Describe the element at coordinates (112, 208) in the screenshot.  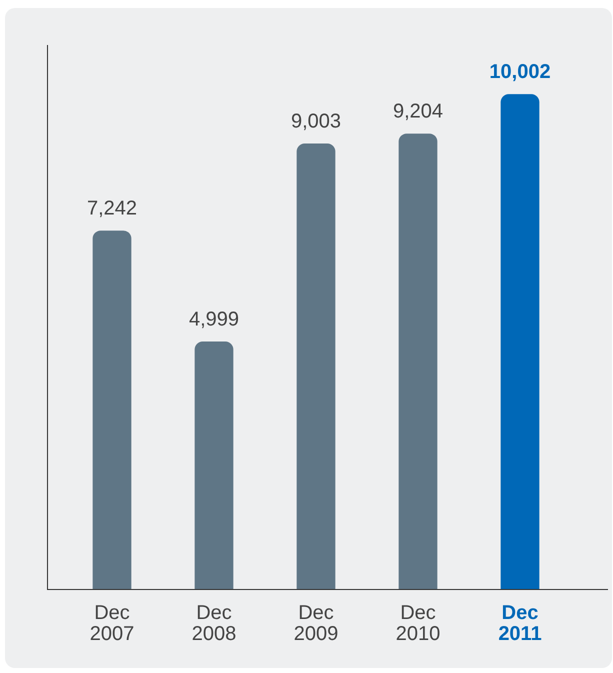
I see `data-label: 7,242` at that location.